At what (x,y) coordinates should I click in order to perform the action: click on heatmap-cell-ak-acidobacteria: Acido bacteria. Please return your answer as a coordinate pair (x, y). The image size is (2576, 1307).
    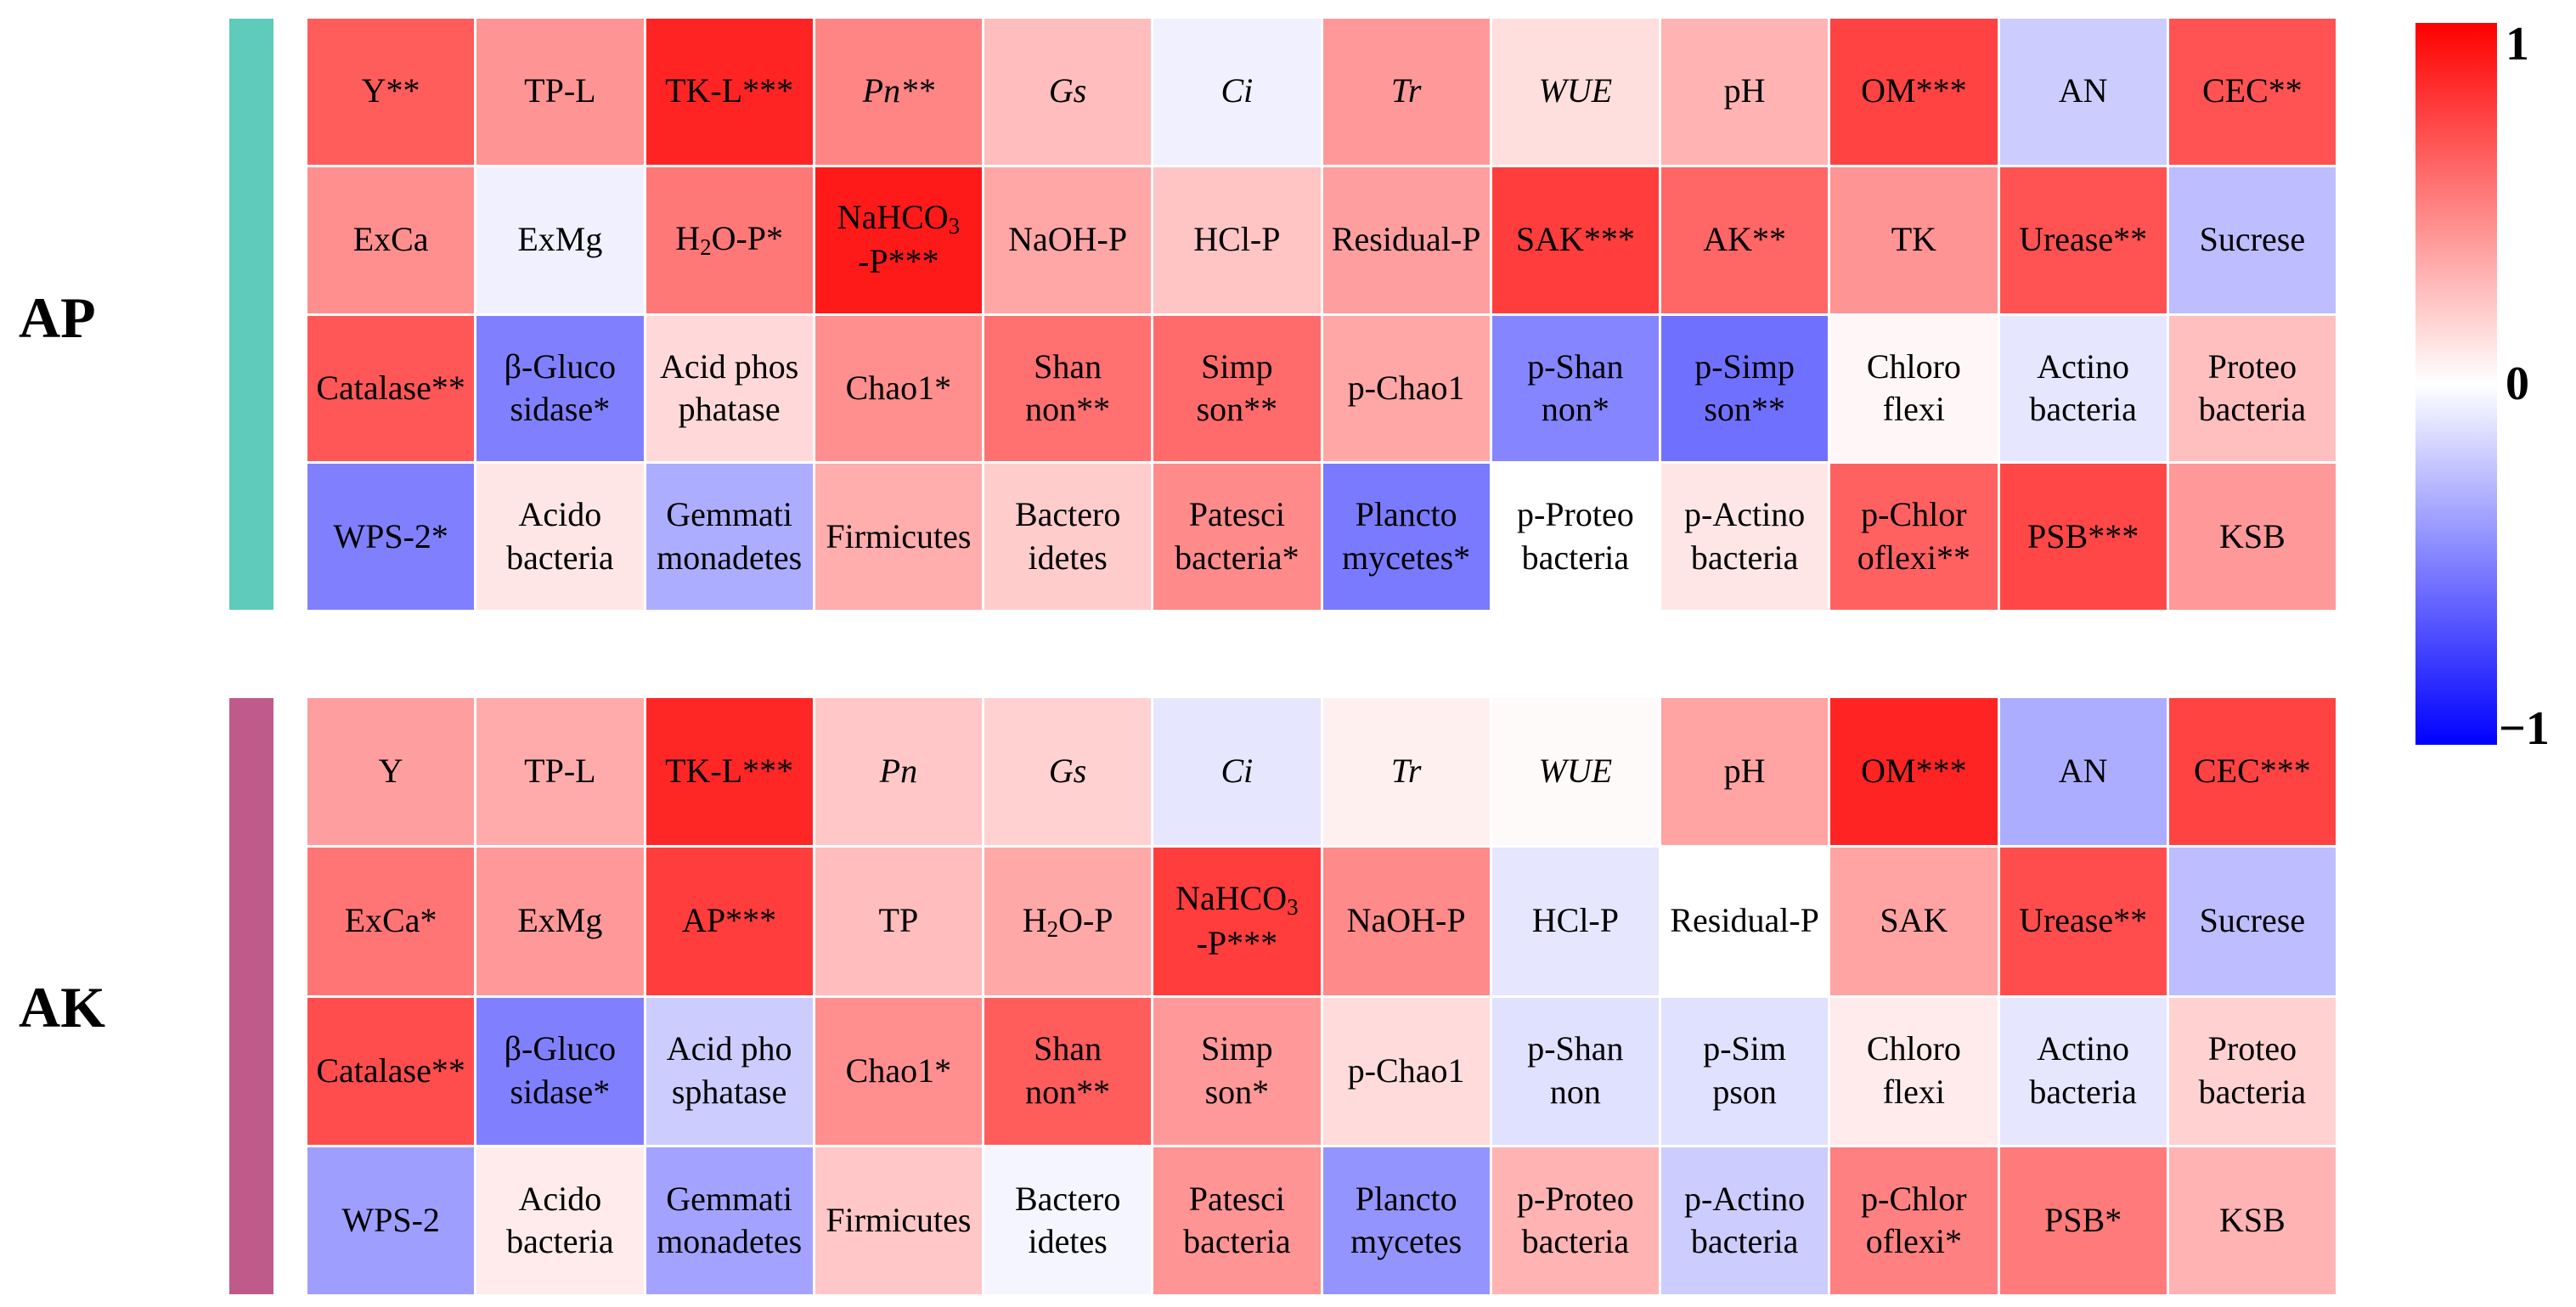
    Looking at the image, I should click on (560, 1220).